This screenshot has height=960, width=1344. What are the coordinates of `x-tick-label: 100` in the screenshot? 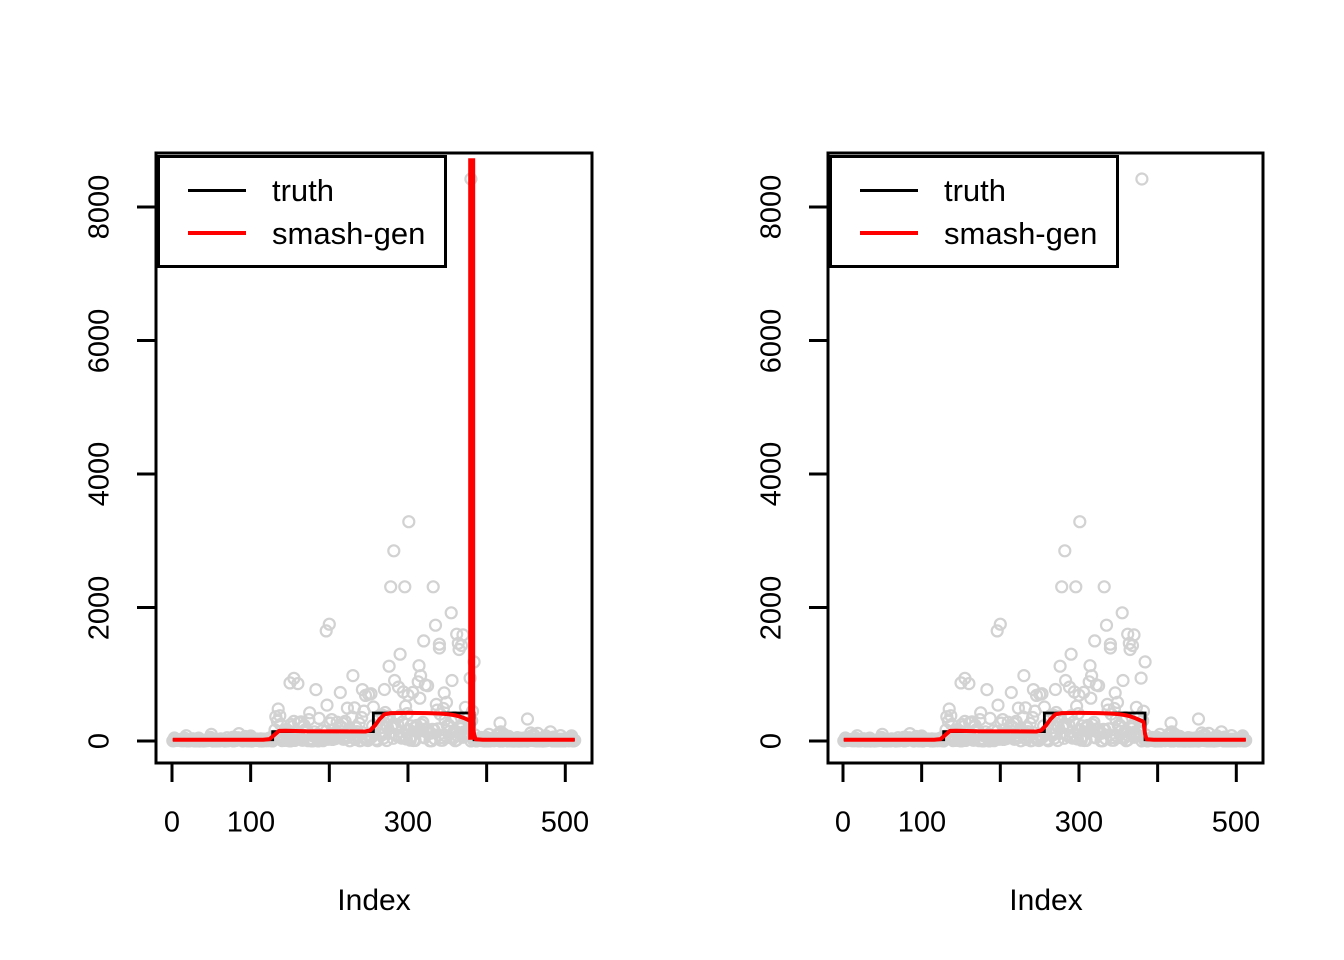 It's located at (251, 822).